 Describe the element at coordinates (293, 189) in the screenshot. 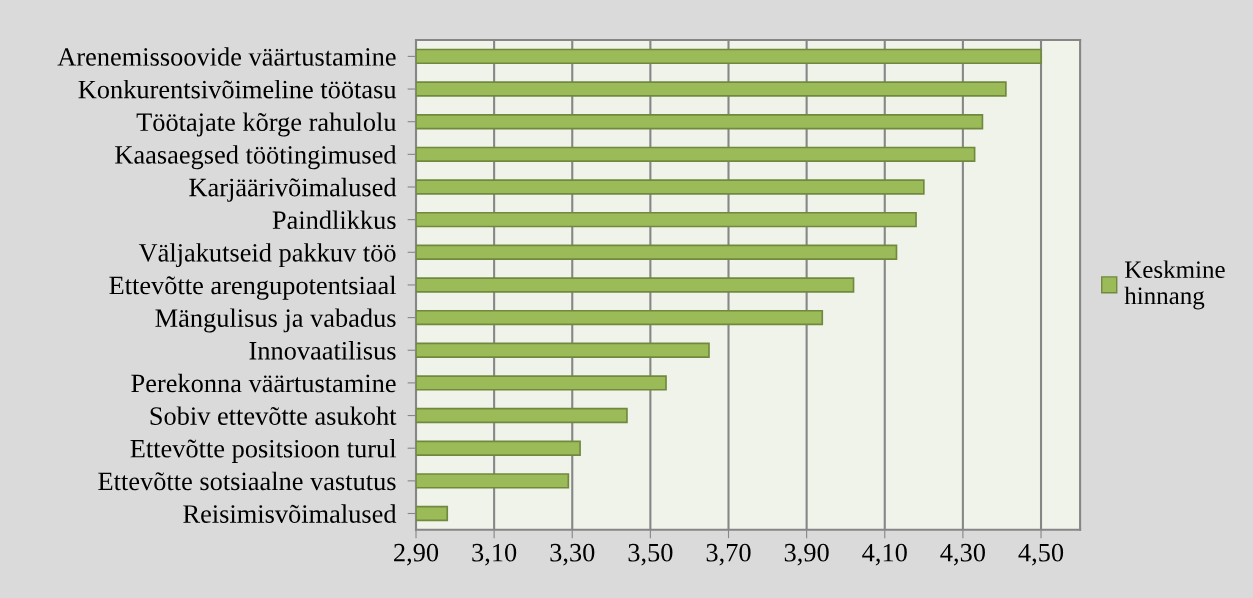

I see `y-tick-label: Karjäärivõimalused` at that location.